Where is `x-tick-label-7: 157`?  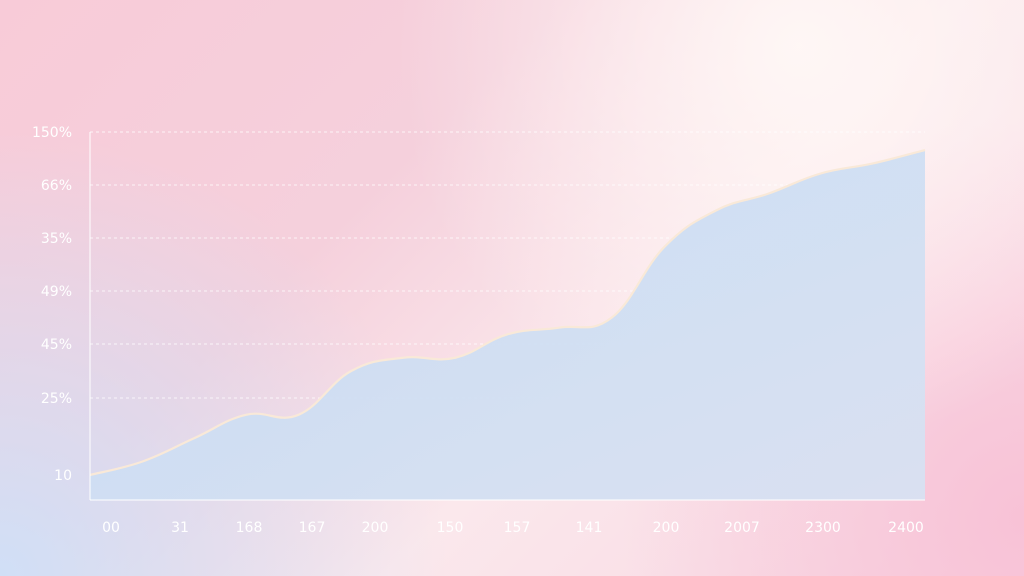 x-tick-label-7: 157 is located at coordinates (517, 528).